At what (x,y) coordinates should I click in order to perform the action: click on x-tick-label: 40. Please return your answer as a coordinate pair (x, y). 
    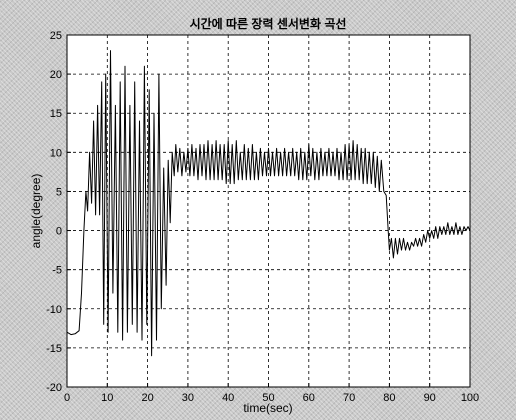
    Looking at the image, I should click on (228, 398).